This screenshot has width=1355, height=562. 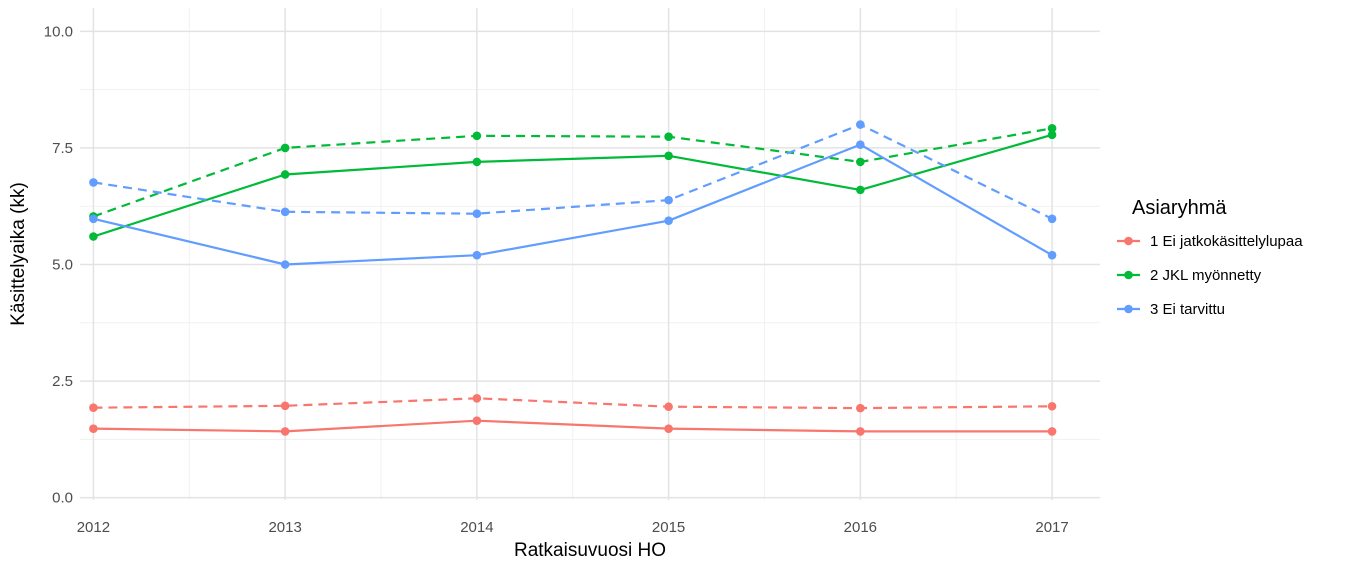 I want to click on series-2-solid, so click(x=573, y=185).